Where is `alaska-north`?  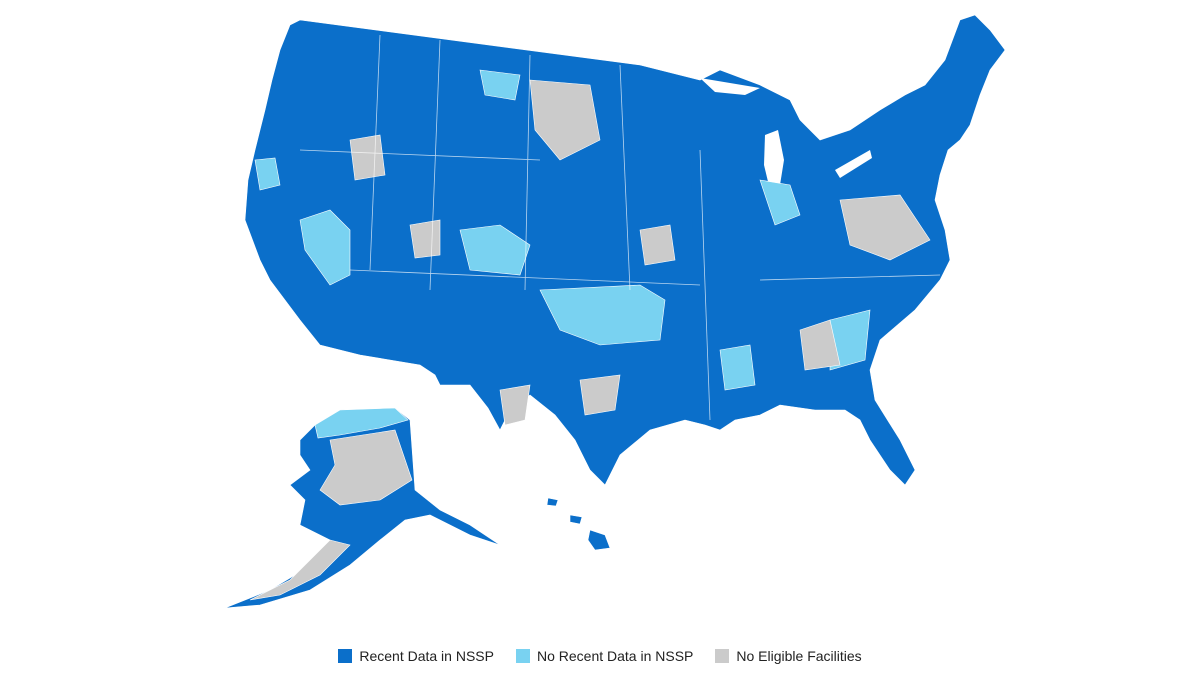
alaska-north is located at coordinates (361, 423).